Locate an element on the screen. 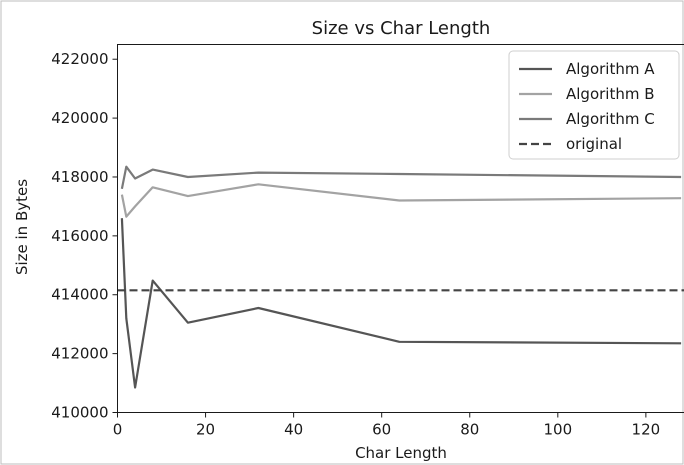 The height and width of the screenshot is (465, 684). x-tick-label-4: 80 is located at coordinates (469, 430).